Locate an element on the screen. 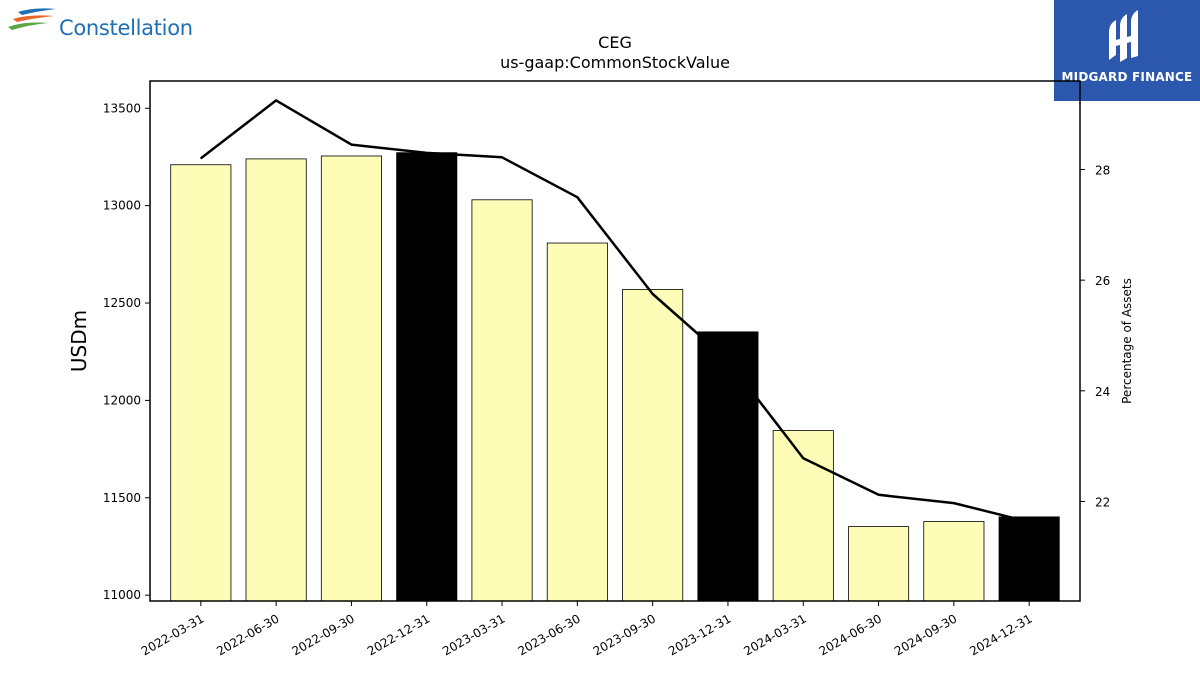  y-tick-label: 12000 is located at coordinates (122, 400).